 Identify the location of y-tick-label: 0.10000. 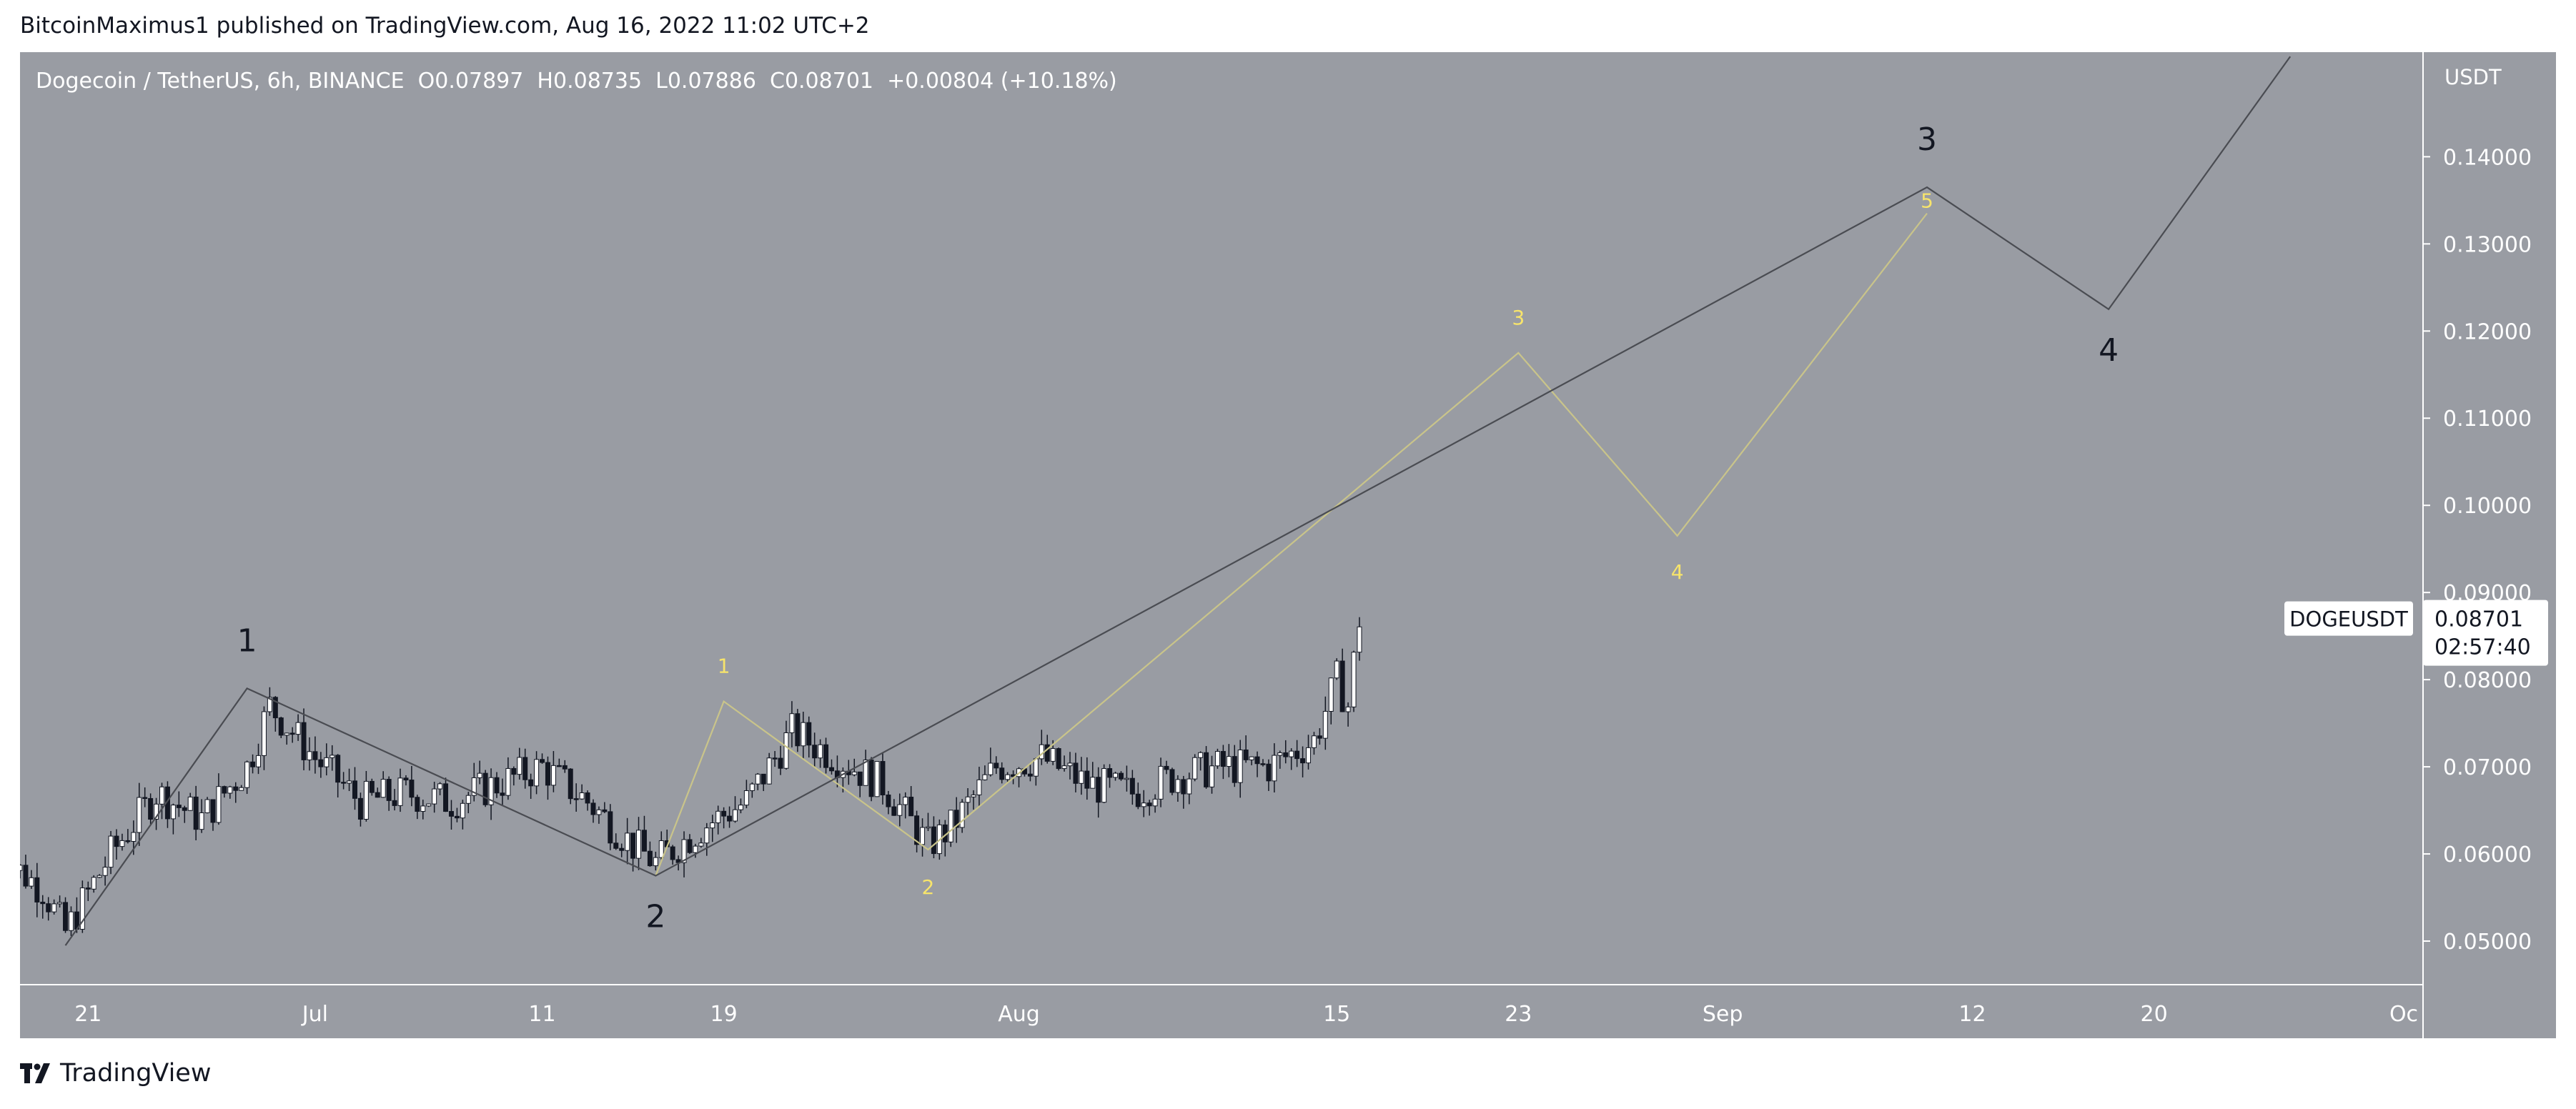
(2487, 506).